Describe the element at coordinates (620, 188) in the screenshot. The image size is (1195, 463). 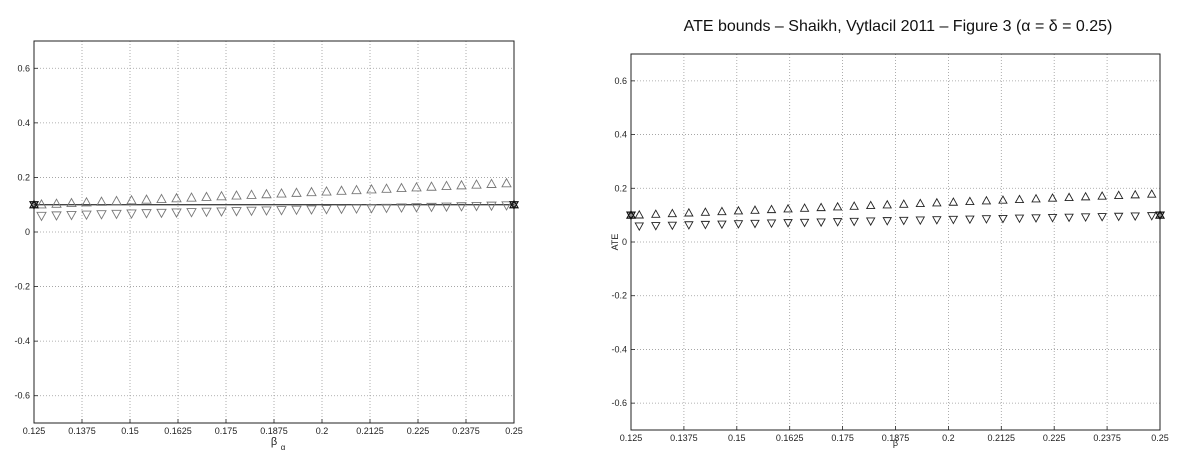
I see `y-tick-label: 0.2` at that location.